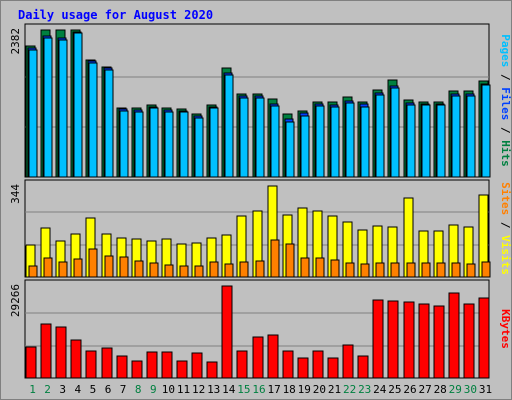 This screenshot has height=400, width=512. What do you see at coordinates (470, 389) in the screenshot?
I see `x-tick-30: 30` at bounding box center [470, 389].